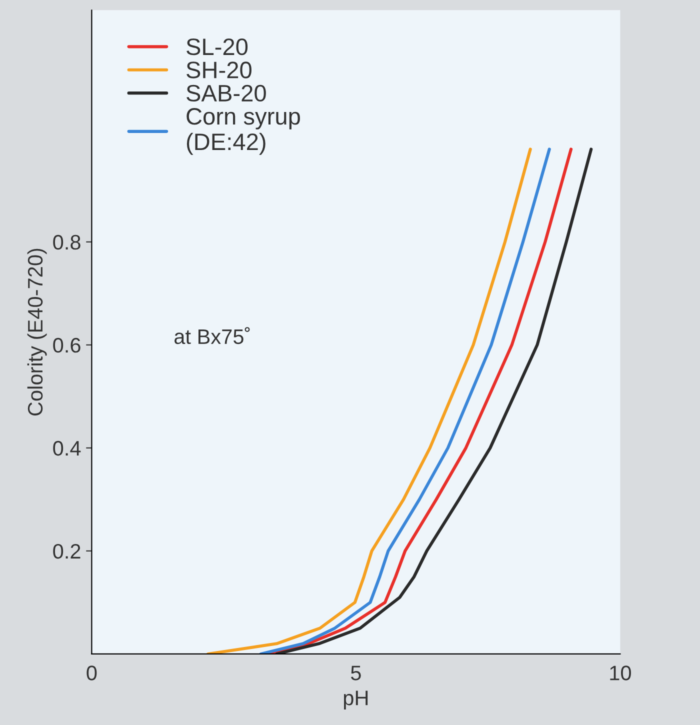 The image size is (700, 725). Describe the element at coordinates (91, 673) in the screenshot. I see `x-tick-label: 0` at that location.